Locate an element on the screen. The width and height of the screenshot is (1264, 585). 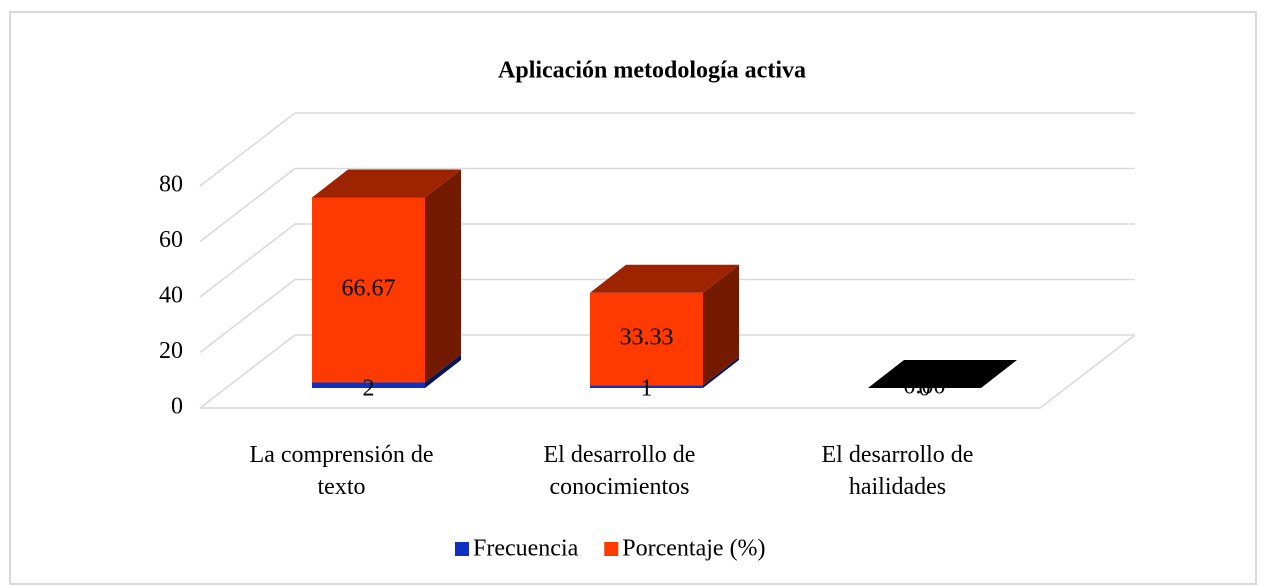
y-tick-label: 20 is located at coordinates (171, 351).